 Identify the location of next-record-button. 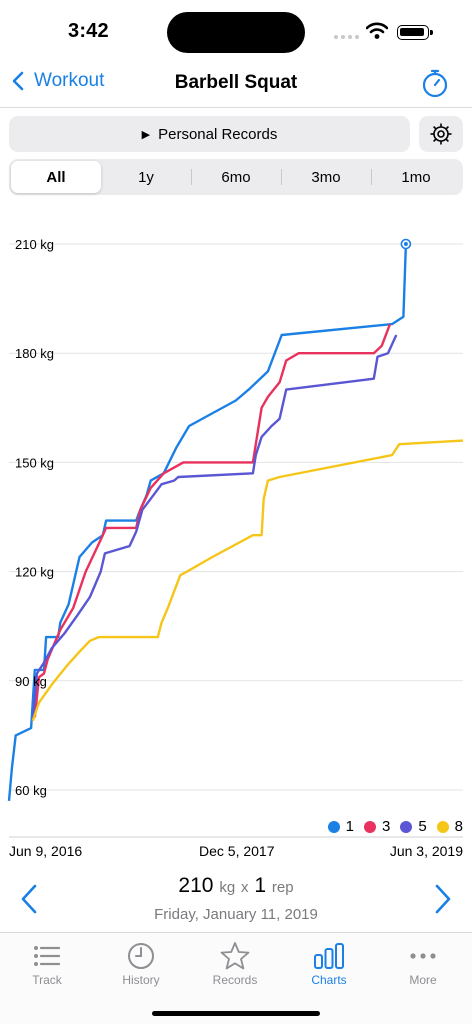
(443, 899).